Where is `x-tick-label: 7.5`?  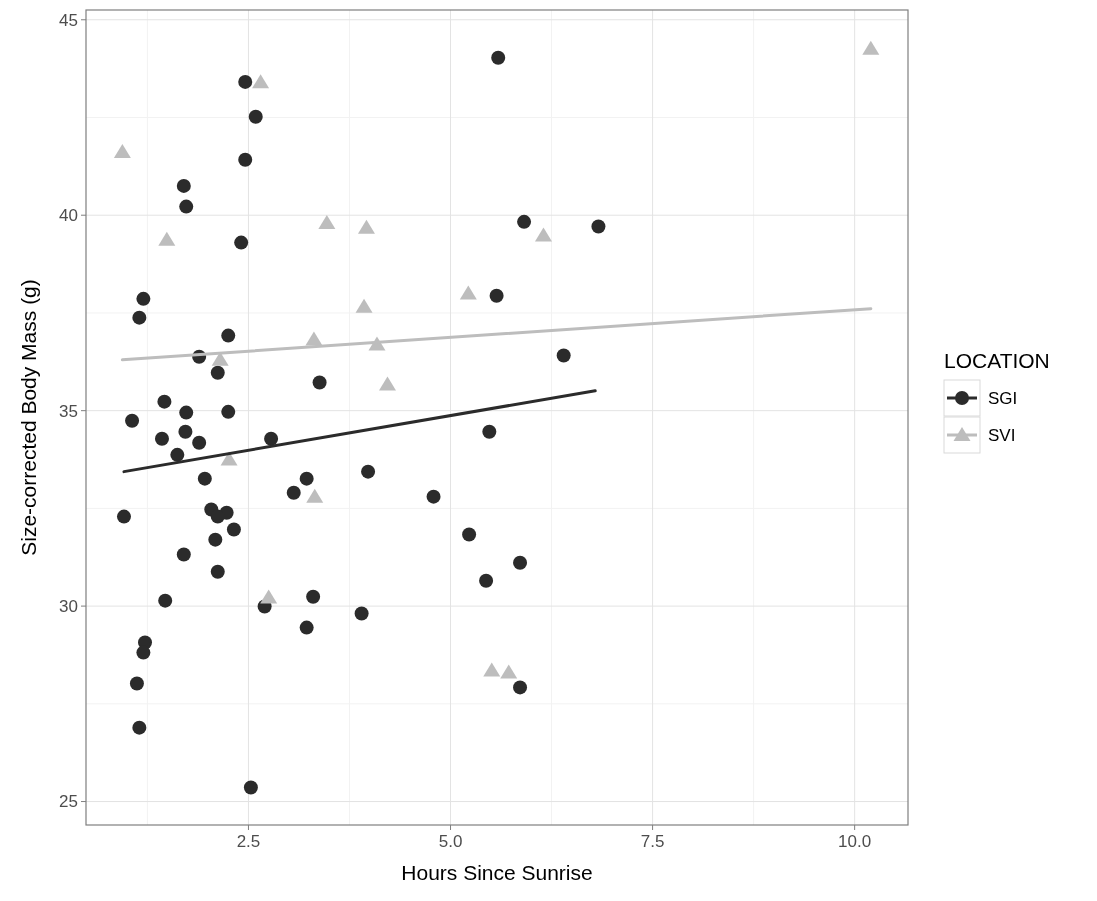
x-tick-label: 7.5 is located at coordinates (652, 841).